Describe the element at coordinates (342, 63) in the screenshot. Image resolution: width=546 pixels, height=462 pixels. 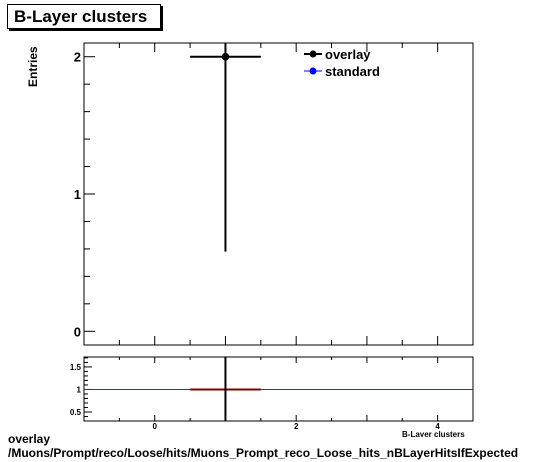
I see `legend: overlay standard` at that location.